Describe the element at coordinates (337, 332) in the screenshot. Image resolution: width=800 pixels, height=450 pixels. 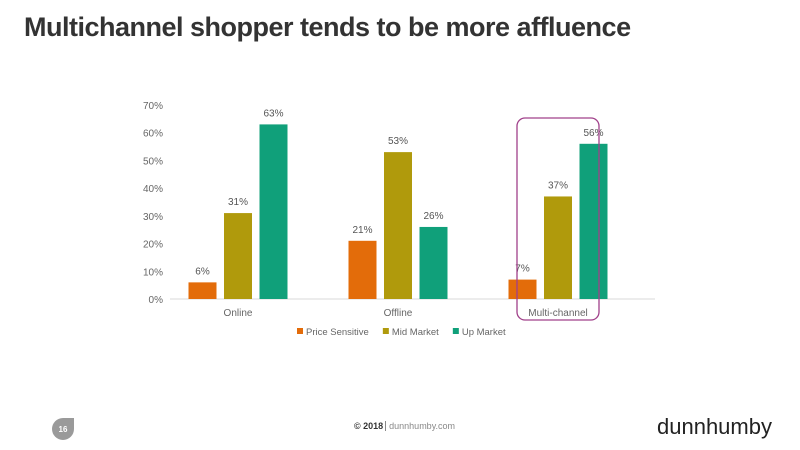
I see `legend-label: Price Sensitive` at that location.